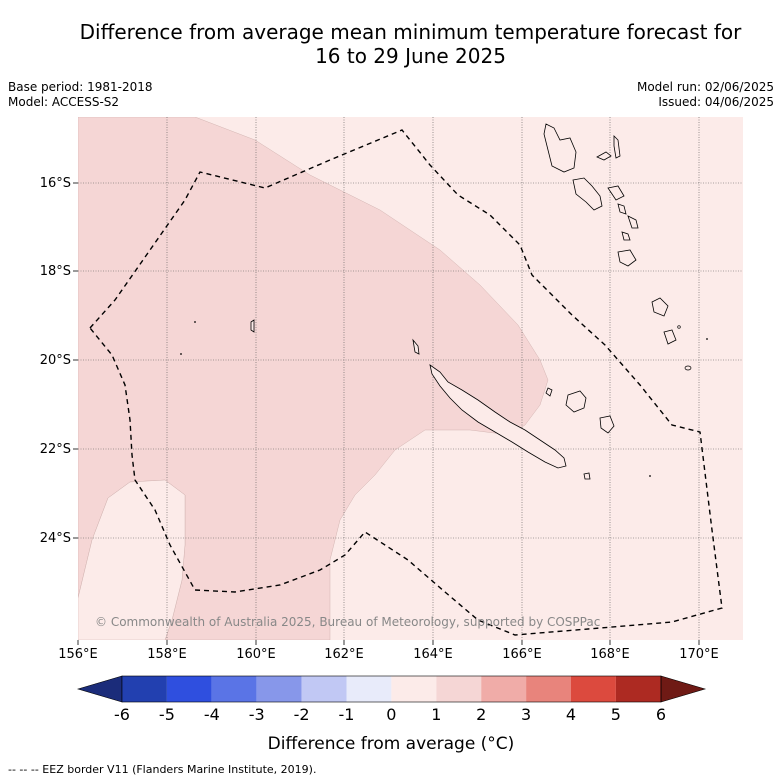  Describe the element at coordinates (257, 714) in the screenshot. I see `colorbar-label: -3` at that location.